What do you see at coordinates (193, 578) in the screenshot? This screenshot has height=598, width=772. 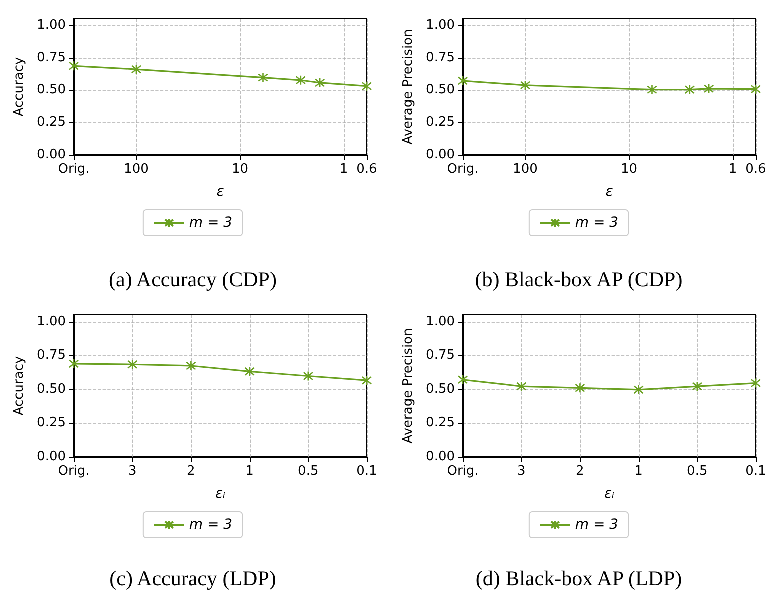 I see `text: (c) Accuracy (LDP)` at bounding box center [193, 578].